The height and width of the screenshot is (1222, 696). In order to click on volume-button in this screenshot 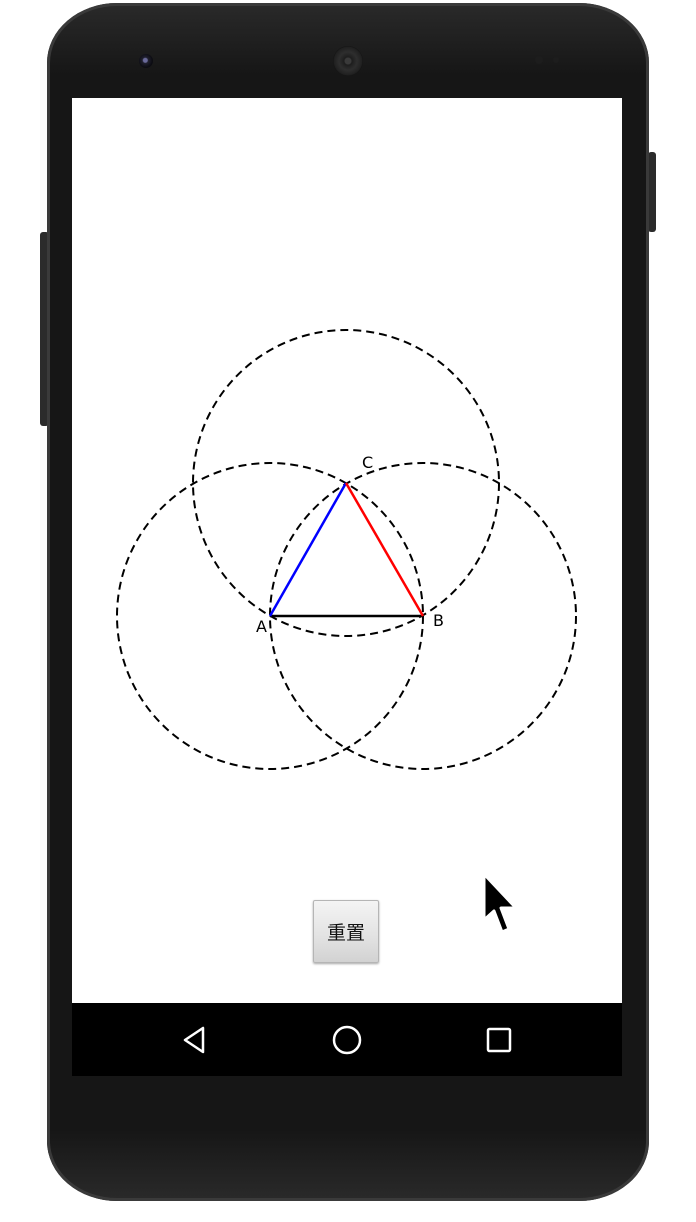, I will do `click(44, 329)`.